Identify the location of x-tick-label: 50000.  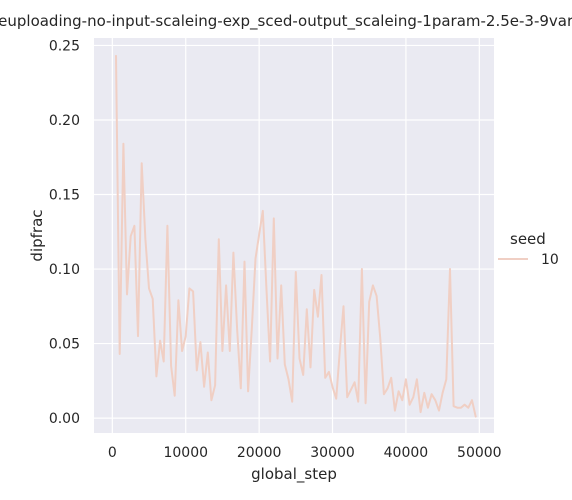
(479, 453).